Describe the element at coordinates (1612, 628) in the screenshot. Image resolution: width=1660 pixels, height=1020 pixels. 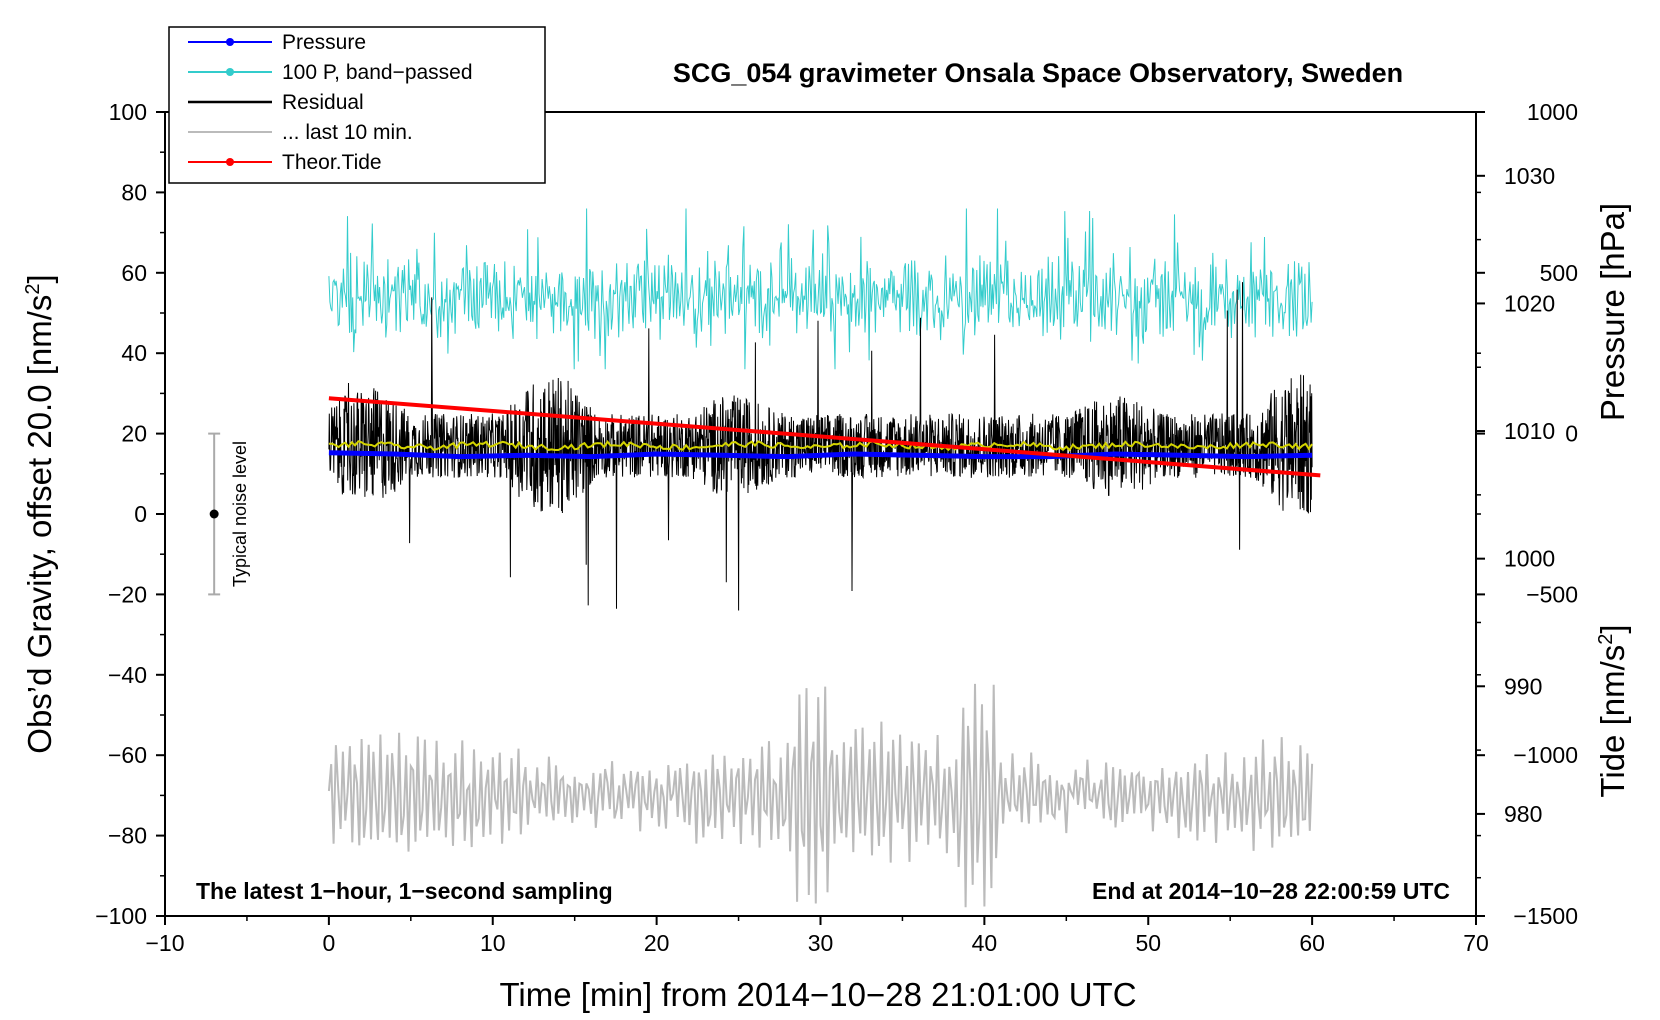
I see `tide-axis-title-end: ]` at that location.